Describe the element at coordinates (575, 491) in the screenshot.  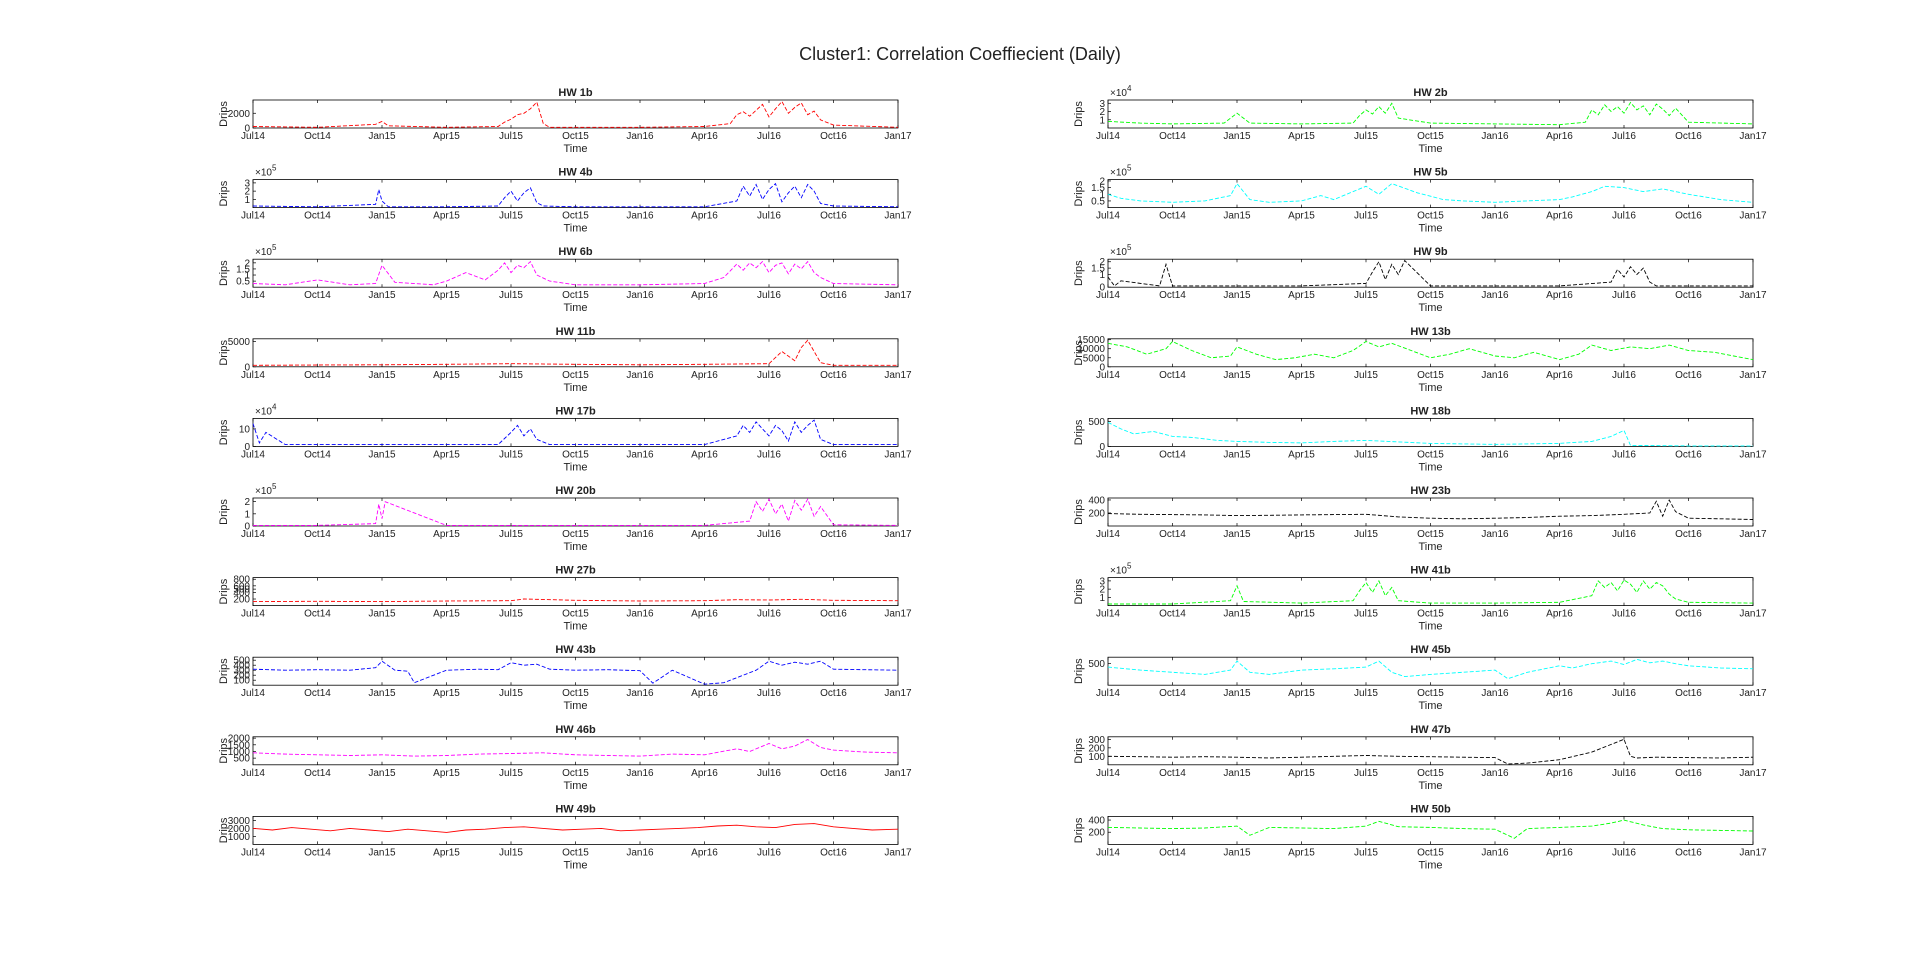
I see `subplot-title: HW 20b` at that location.